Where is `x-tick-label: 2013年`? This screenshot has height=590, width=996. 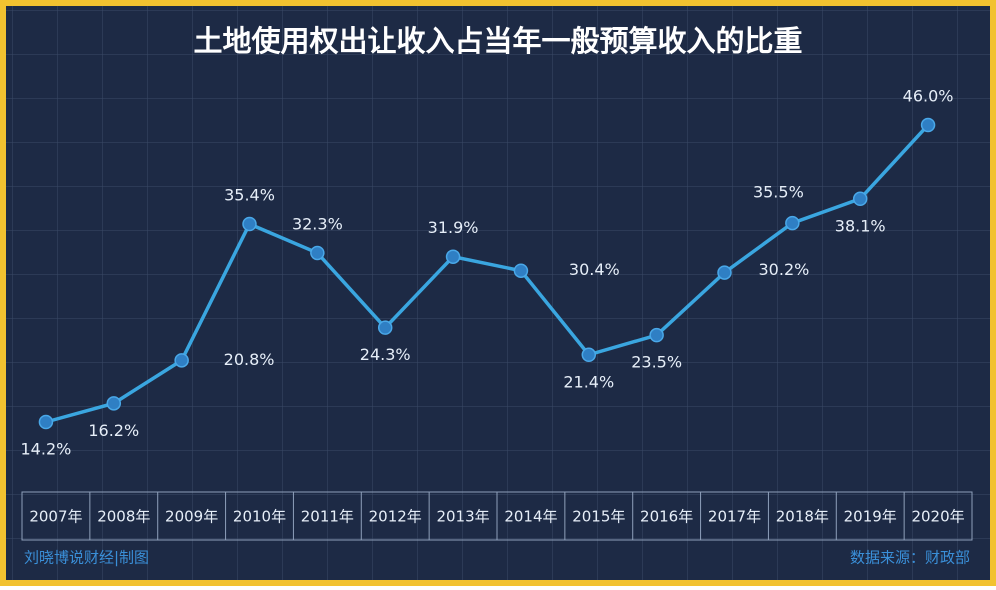 x-tick-label: 2013年 is located at coordinates (462, 517).